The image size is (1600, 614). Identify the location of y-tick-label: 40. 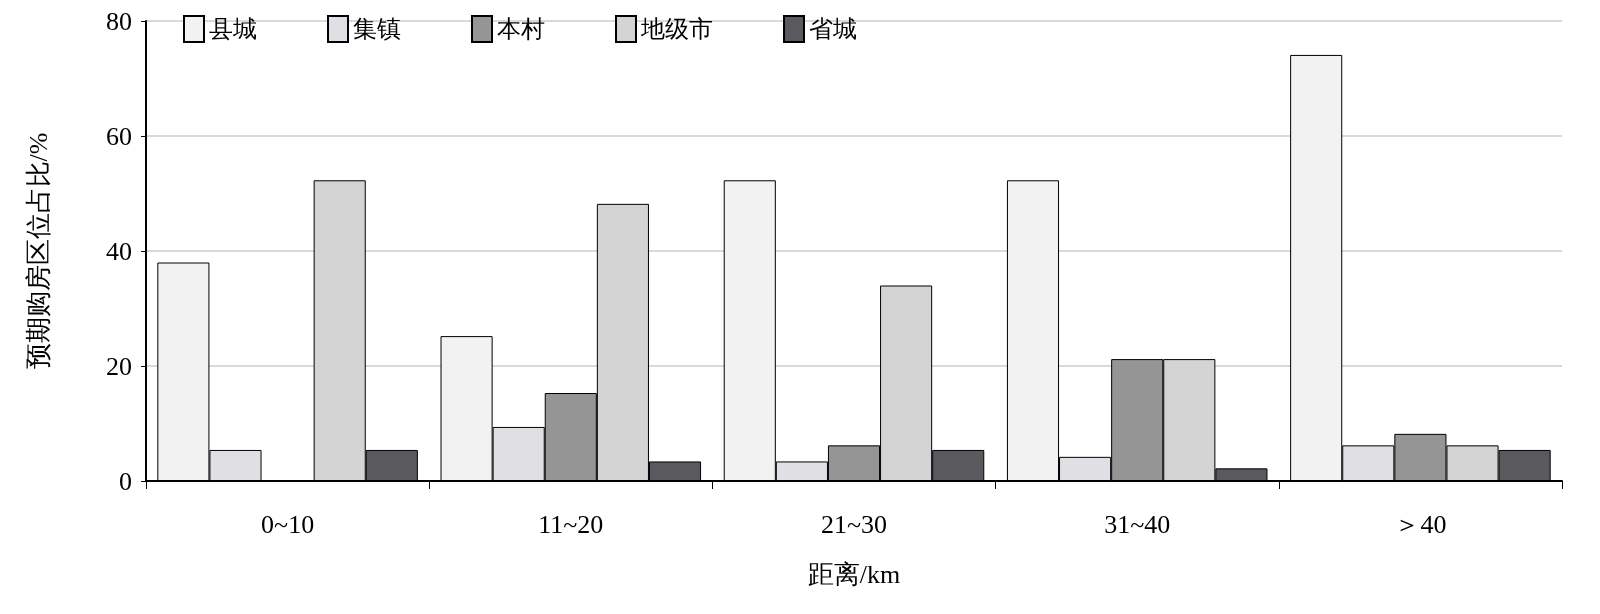
(119, 251).